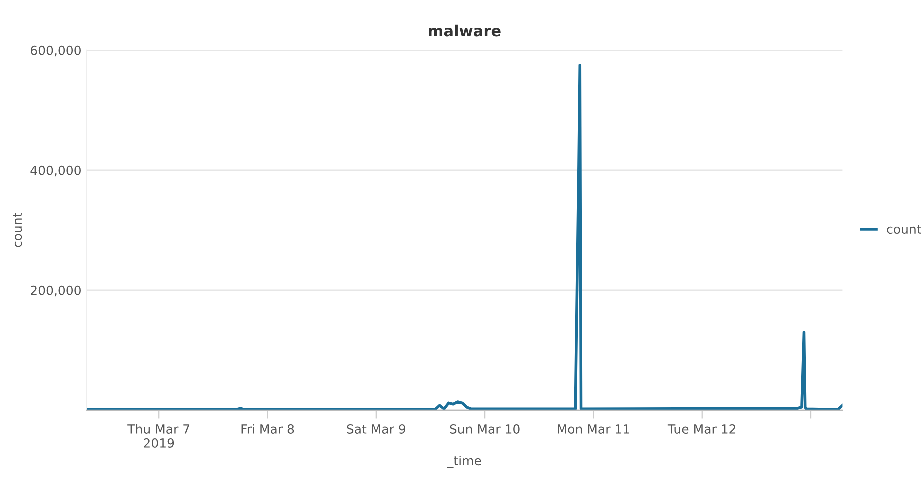 This screenshot has height=480, width=922. What do you see at coordinates (594, 429) in the screenshot?
I see `x-tick-label: Mon Mar 11` at bounding box center [594, 429].